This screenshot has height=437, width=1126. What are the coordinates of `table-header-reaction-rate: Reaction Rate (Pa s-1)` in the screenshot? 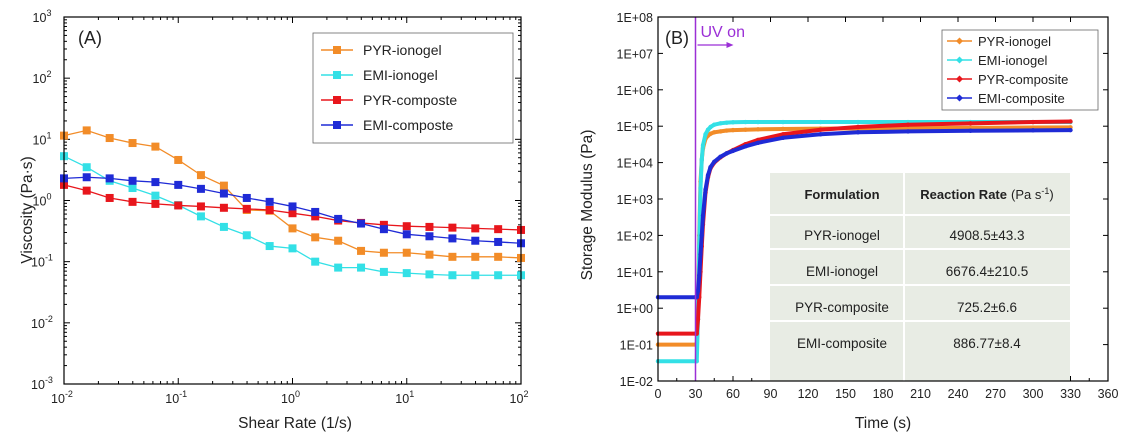 It's located at (986, 194).